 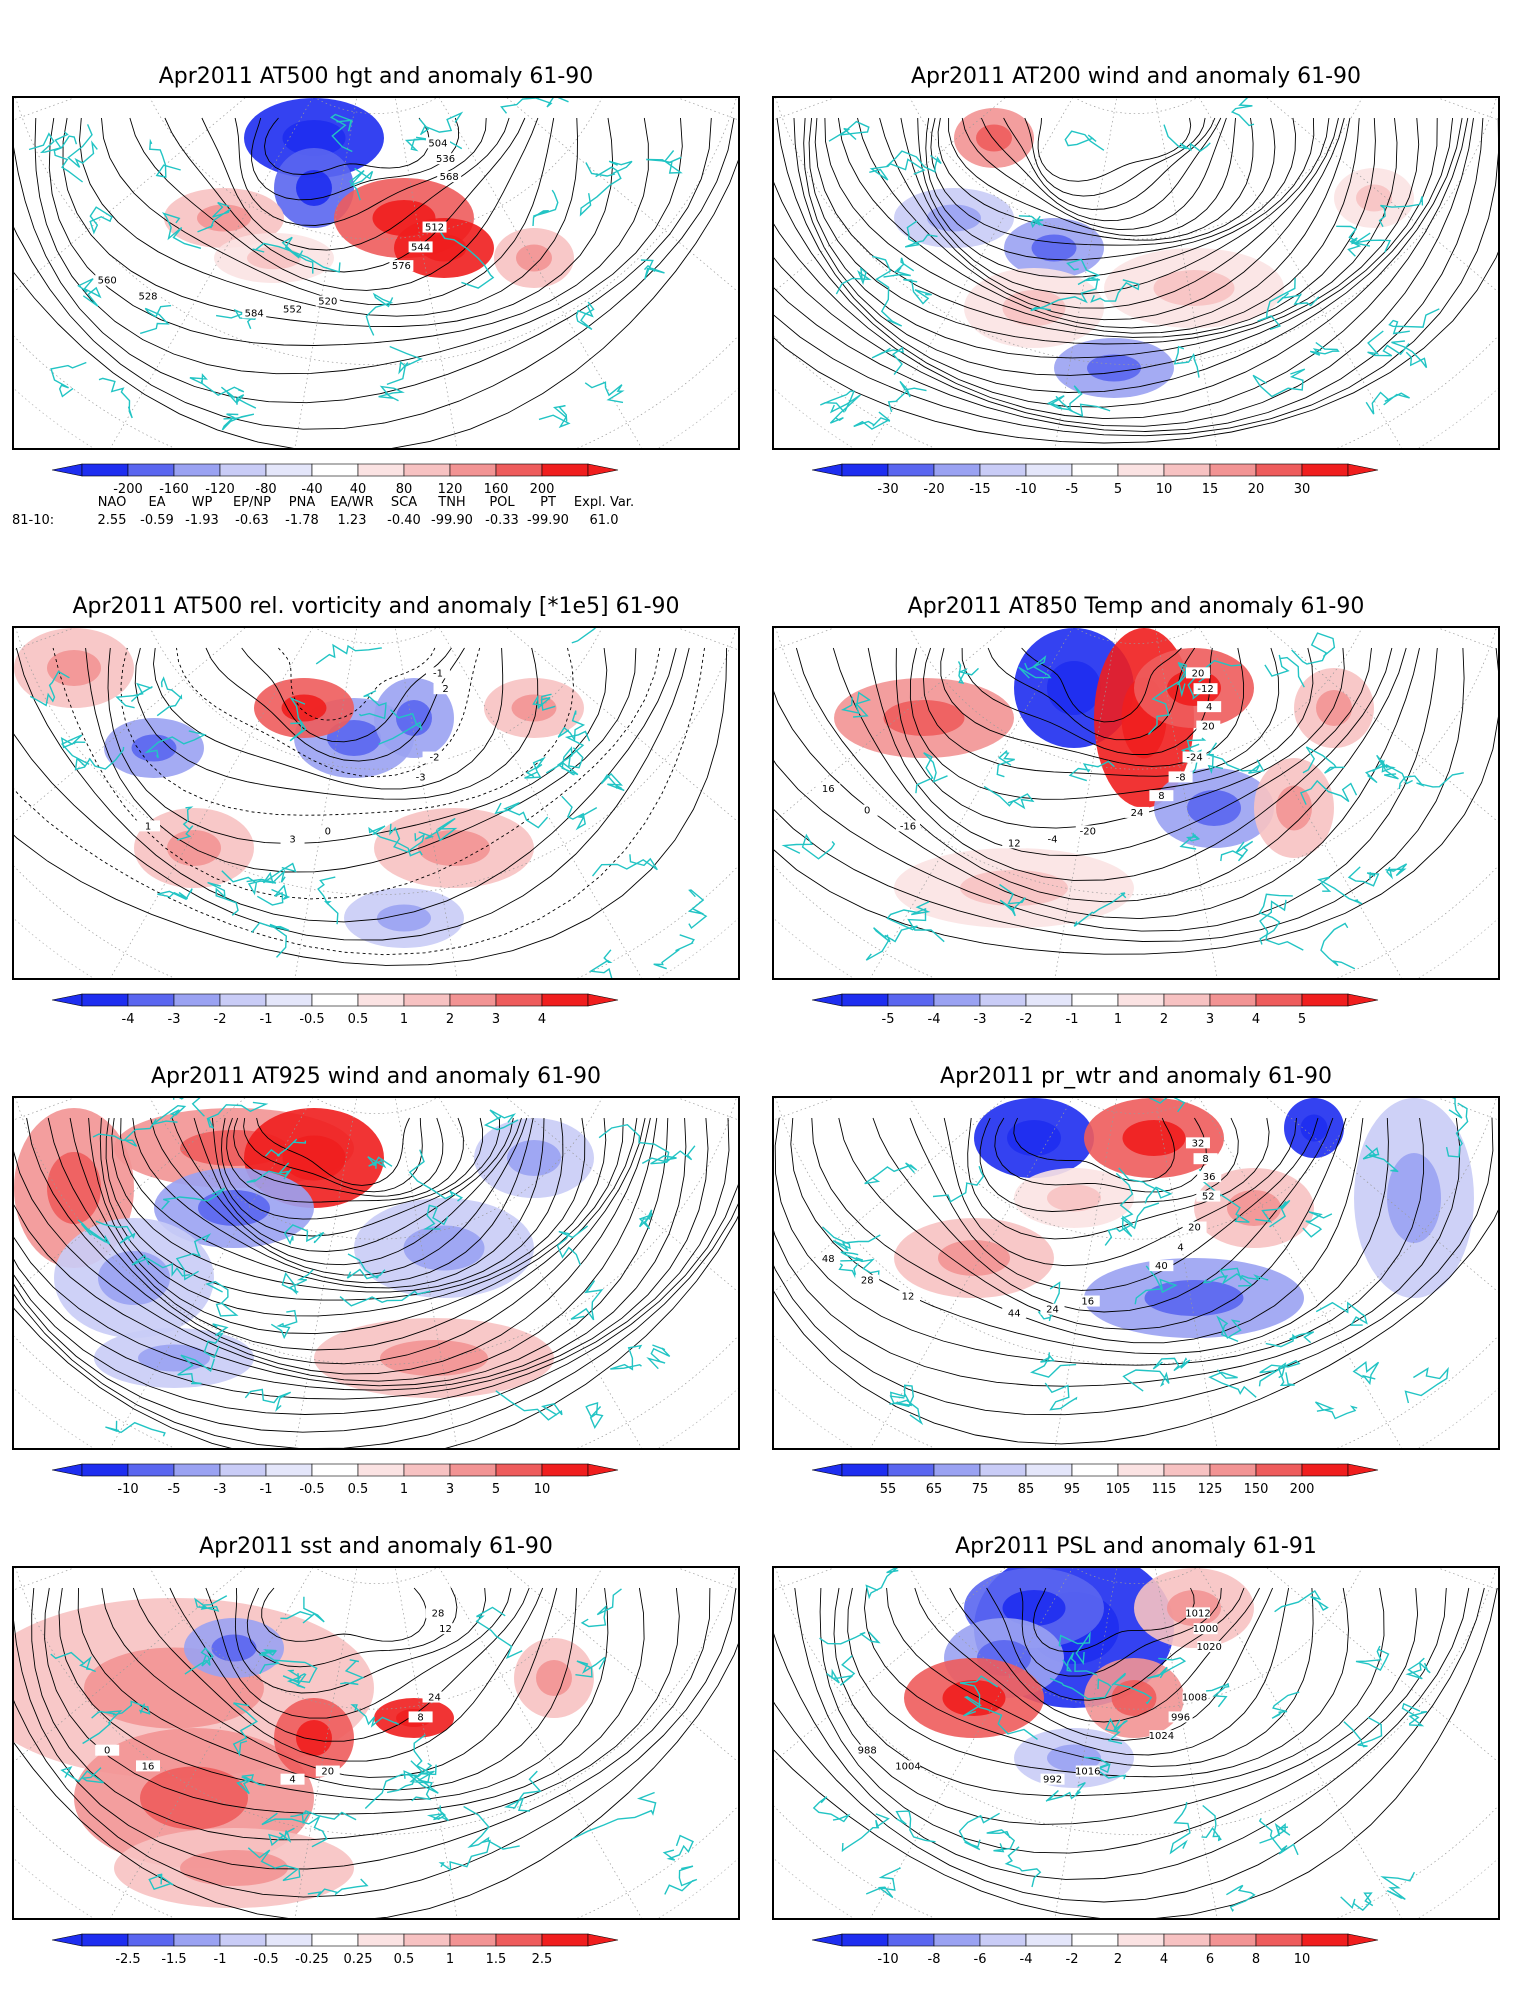 I want to click on colorbar-tick-label: 75, so click(x=980, y=1489).